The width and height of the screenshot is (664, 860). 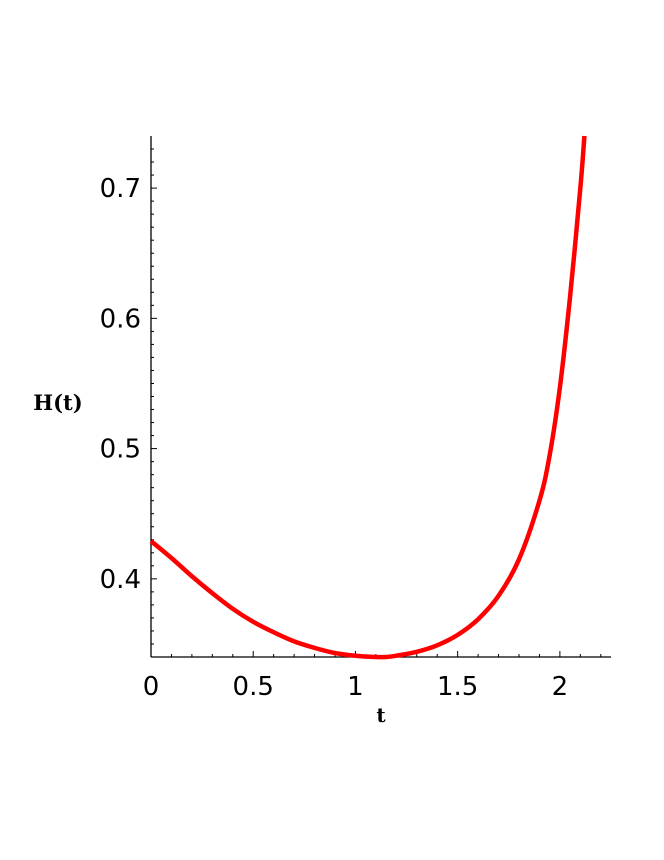 What do you see at coordinates (381, 715) in the screenshot?
I see `x-axis-title: t` at bounding box center [381, 715].